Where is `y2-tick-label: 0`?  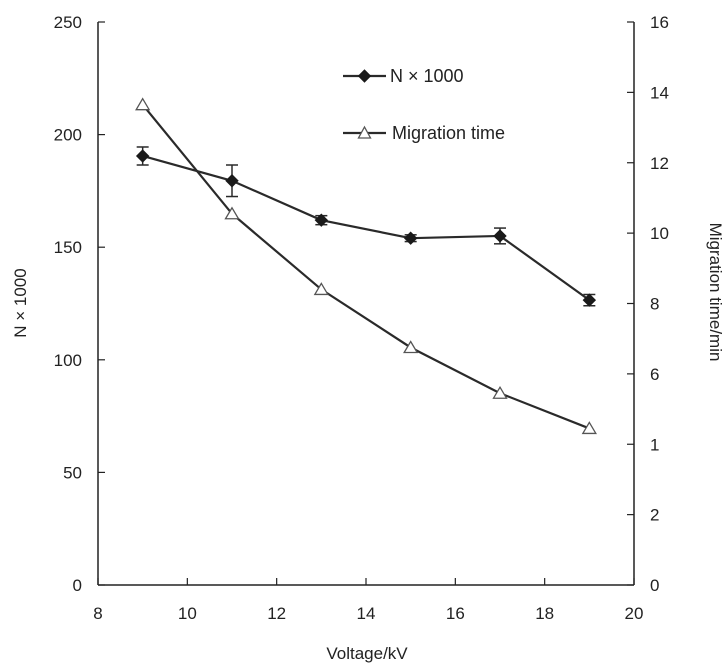
y2-tick-label: 0 is located at coordinates (654, 585).